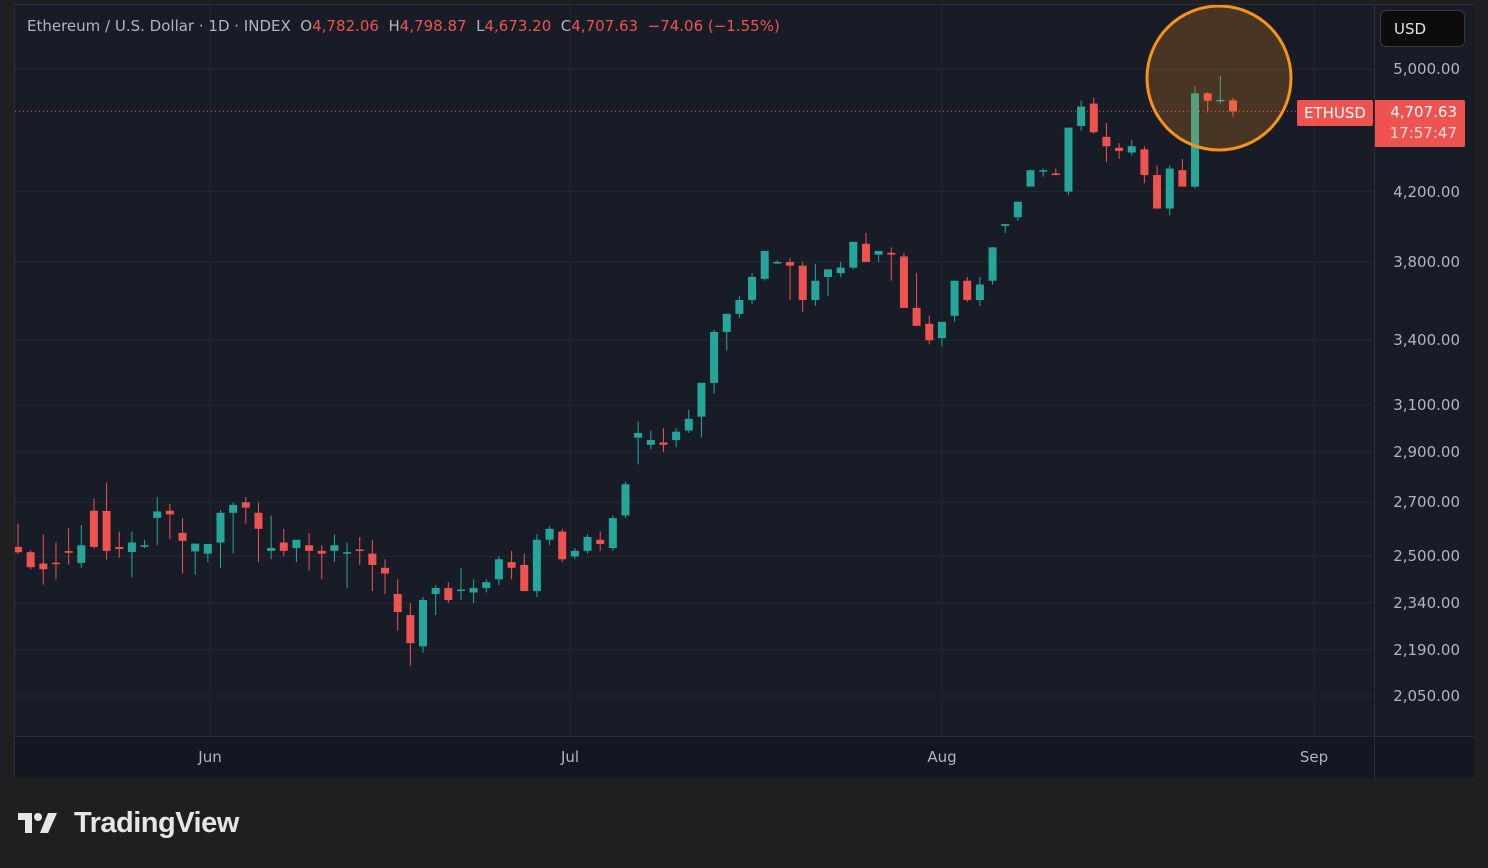  What do you see at coordinates (1314, 757) in the screenshot?
I see `time-tick-label: Sep` at bounding box center [1314, 757].